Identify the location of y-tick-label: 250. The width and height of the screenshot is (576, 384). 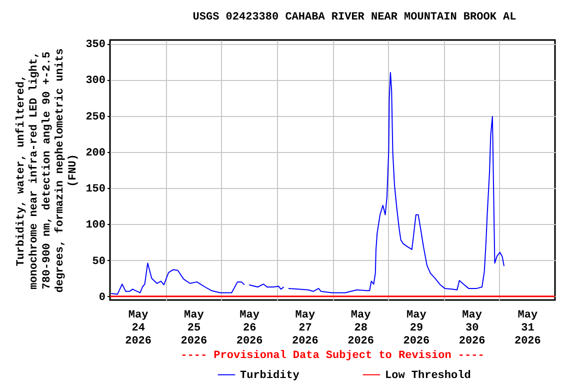
(96, 117).